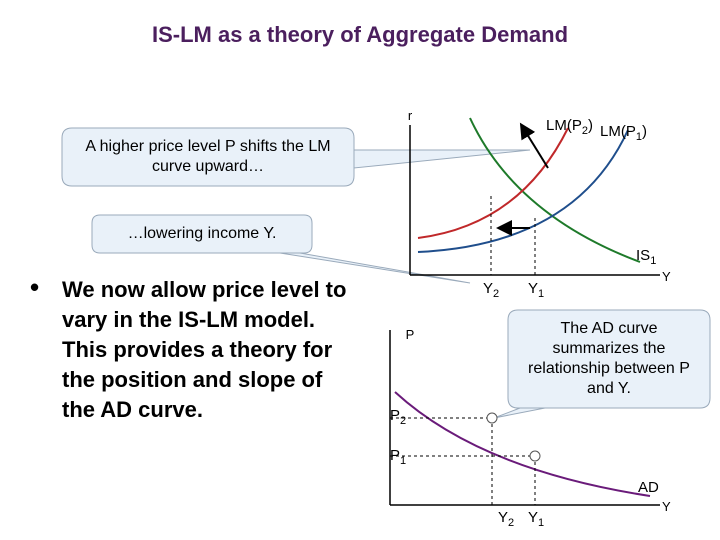 The image size is (720, 540). Describe the element at coordinates (360, 34) in the screenshot. I see `title: IS-LM as a theory of Aggregate Demand` at that location.